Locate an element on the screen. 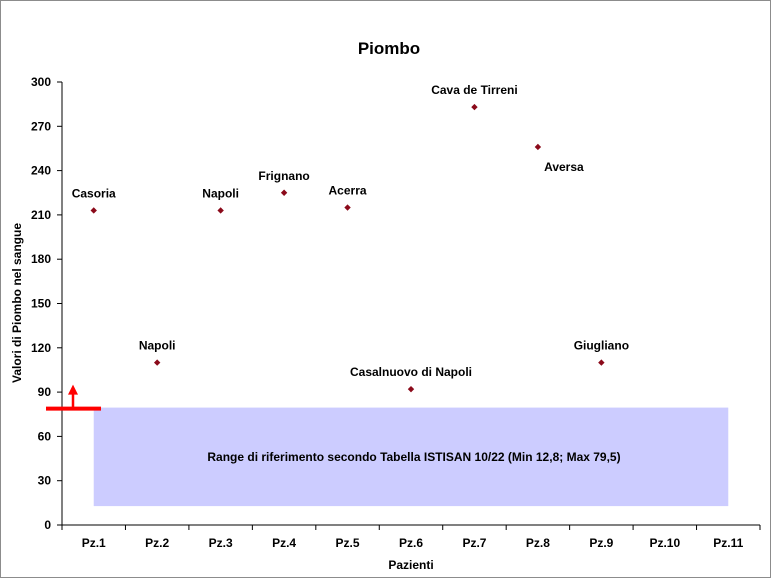  data-label: Giugliano is located at coordinates (601, 346).